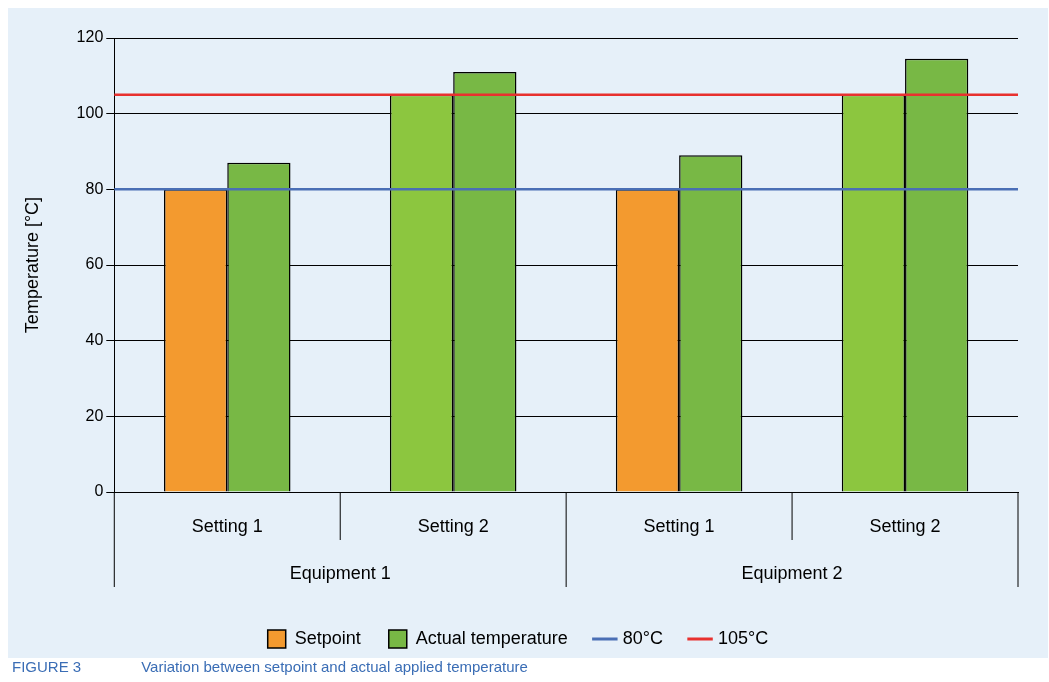 The image size is (1049, 682). Describe the element at coordinates (643, 637) in the screenshot. I see `legend-label: 80°C` at that location.